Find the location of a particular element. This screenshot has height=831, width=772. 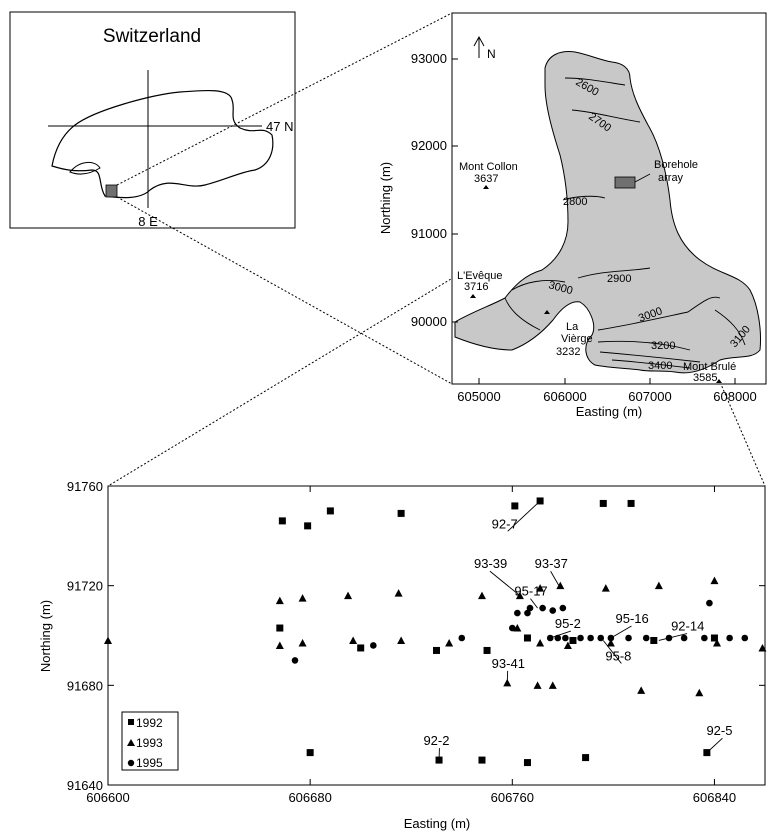

switzerland-inset: Switzerland 47 N 8 E is located at coordinates (152, 120).